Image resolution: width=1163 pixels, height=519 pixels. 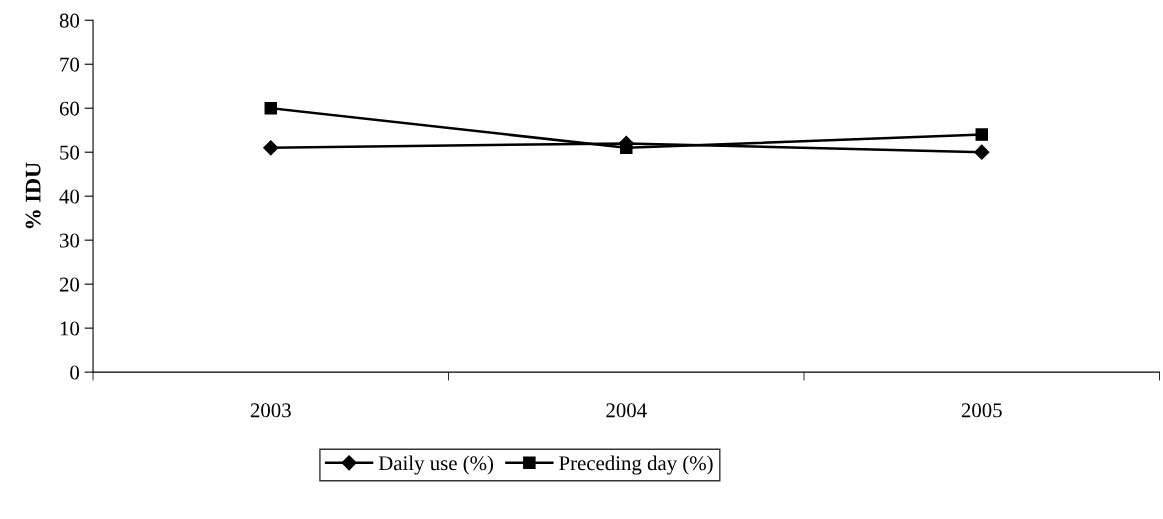 What do you see at coordinates (70, 64) in the screenshot?
I see `y-tick-label: 70` at bounding box center [70, 64].